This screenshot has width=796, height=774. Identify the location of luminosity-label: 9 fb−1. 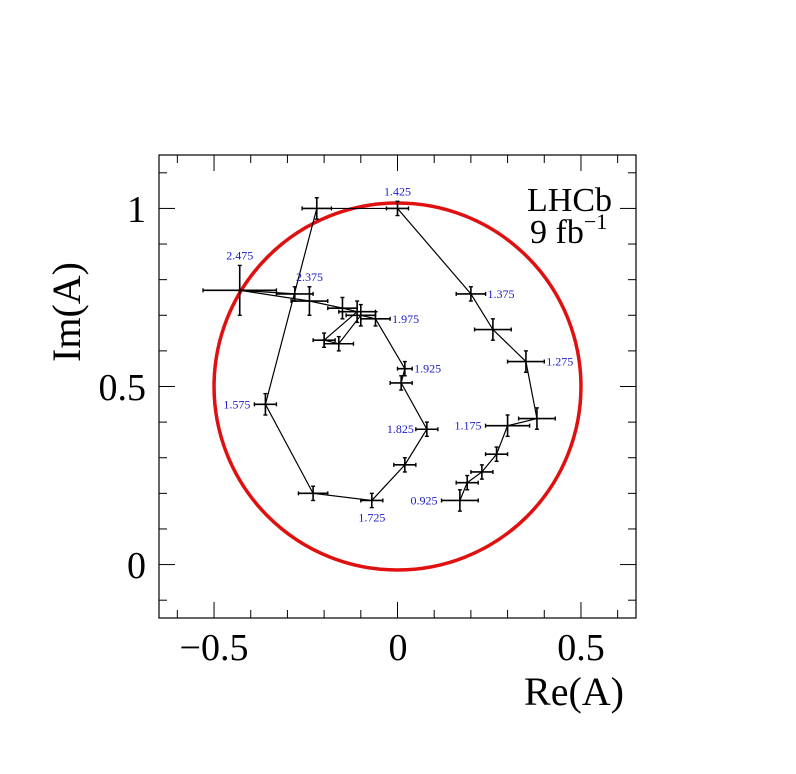
(568, 230).